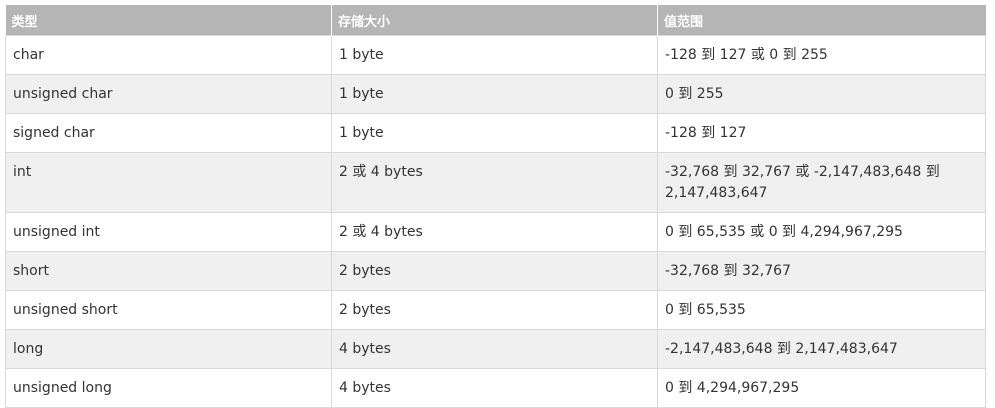 This screenshot has width=995, height=408. I want to click on table-row: char 1 byte -128 到 127 或 0 到 255, so click(495, 55).